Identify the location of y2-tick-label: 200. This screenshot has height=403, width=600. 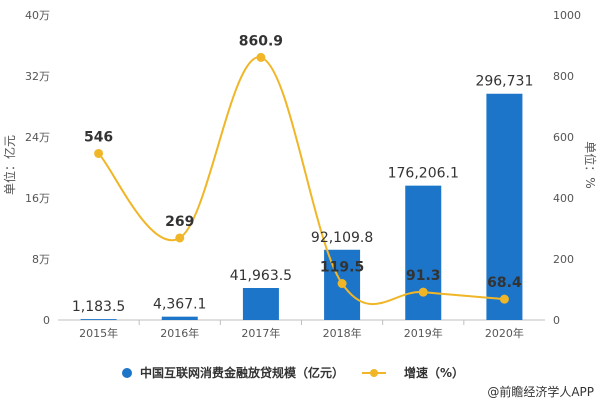
(563, 259).